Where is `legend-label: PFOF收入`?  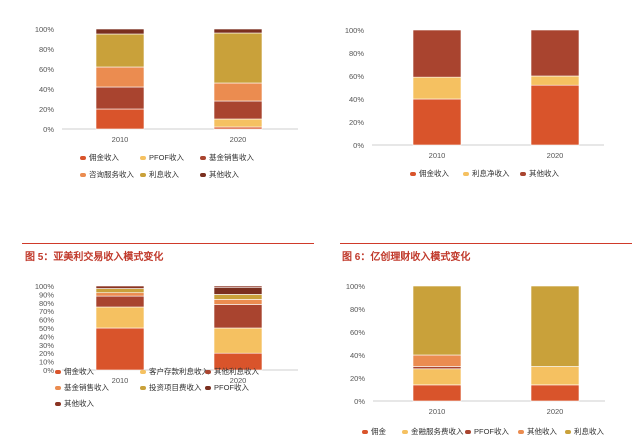 legend-label: PFOF收入 is located at coordinates (231, 387).